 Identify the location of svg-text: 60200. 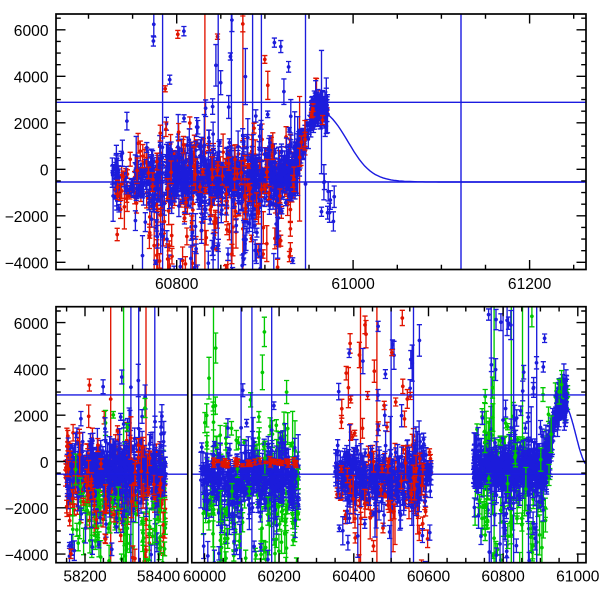
(279, 577).